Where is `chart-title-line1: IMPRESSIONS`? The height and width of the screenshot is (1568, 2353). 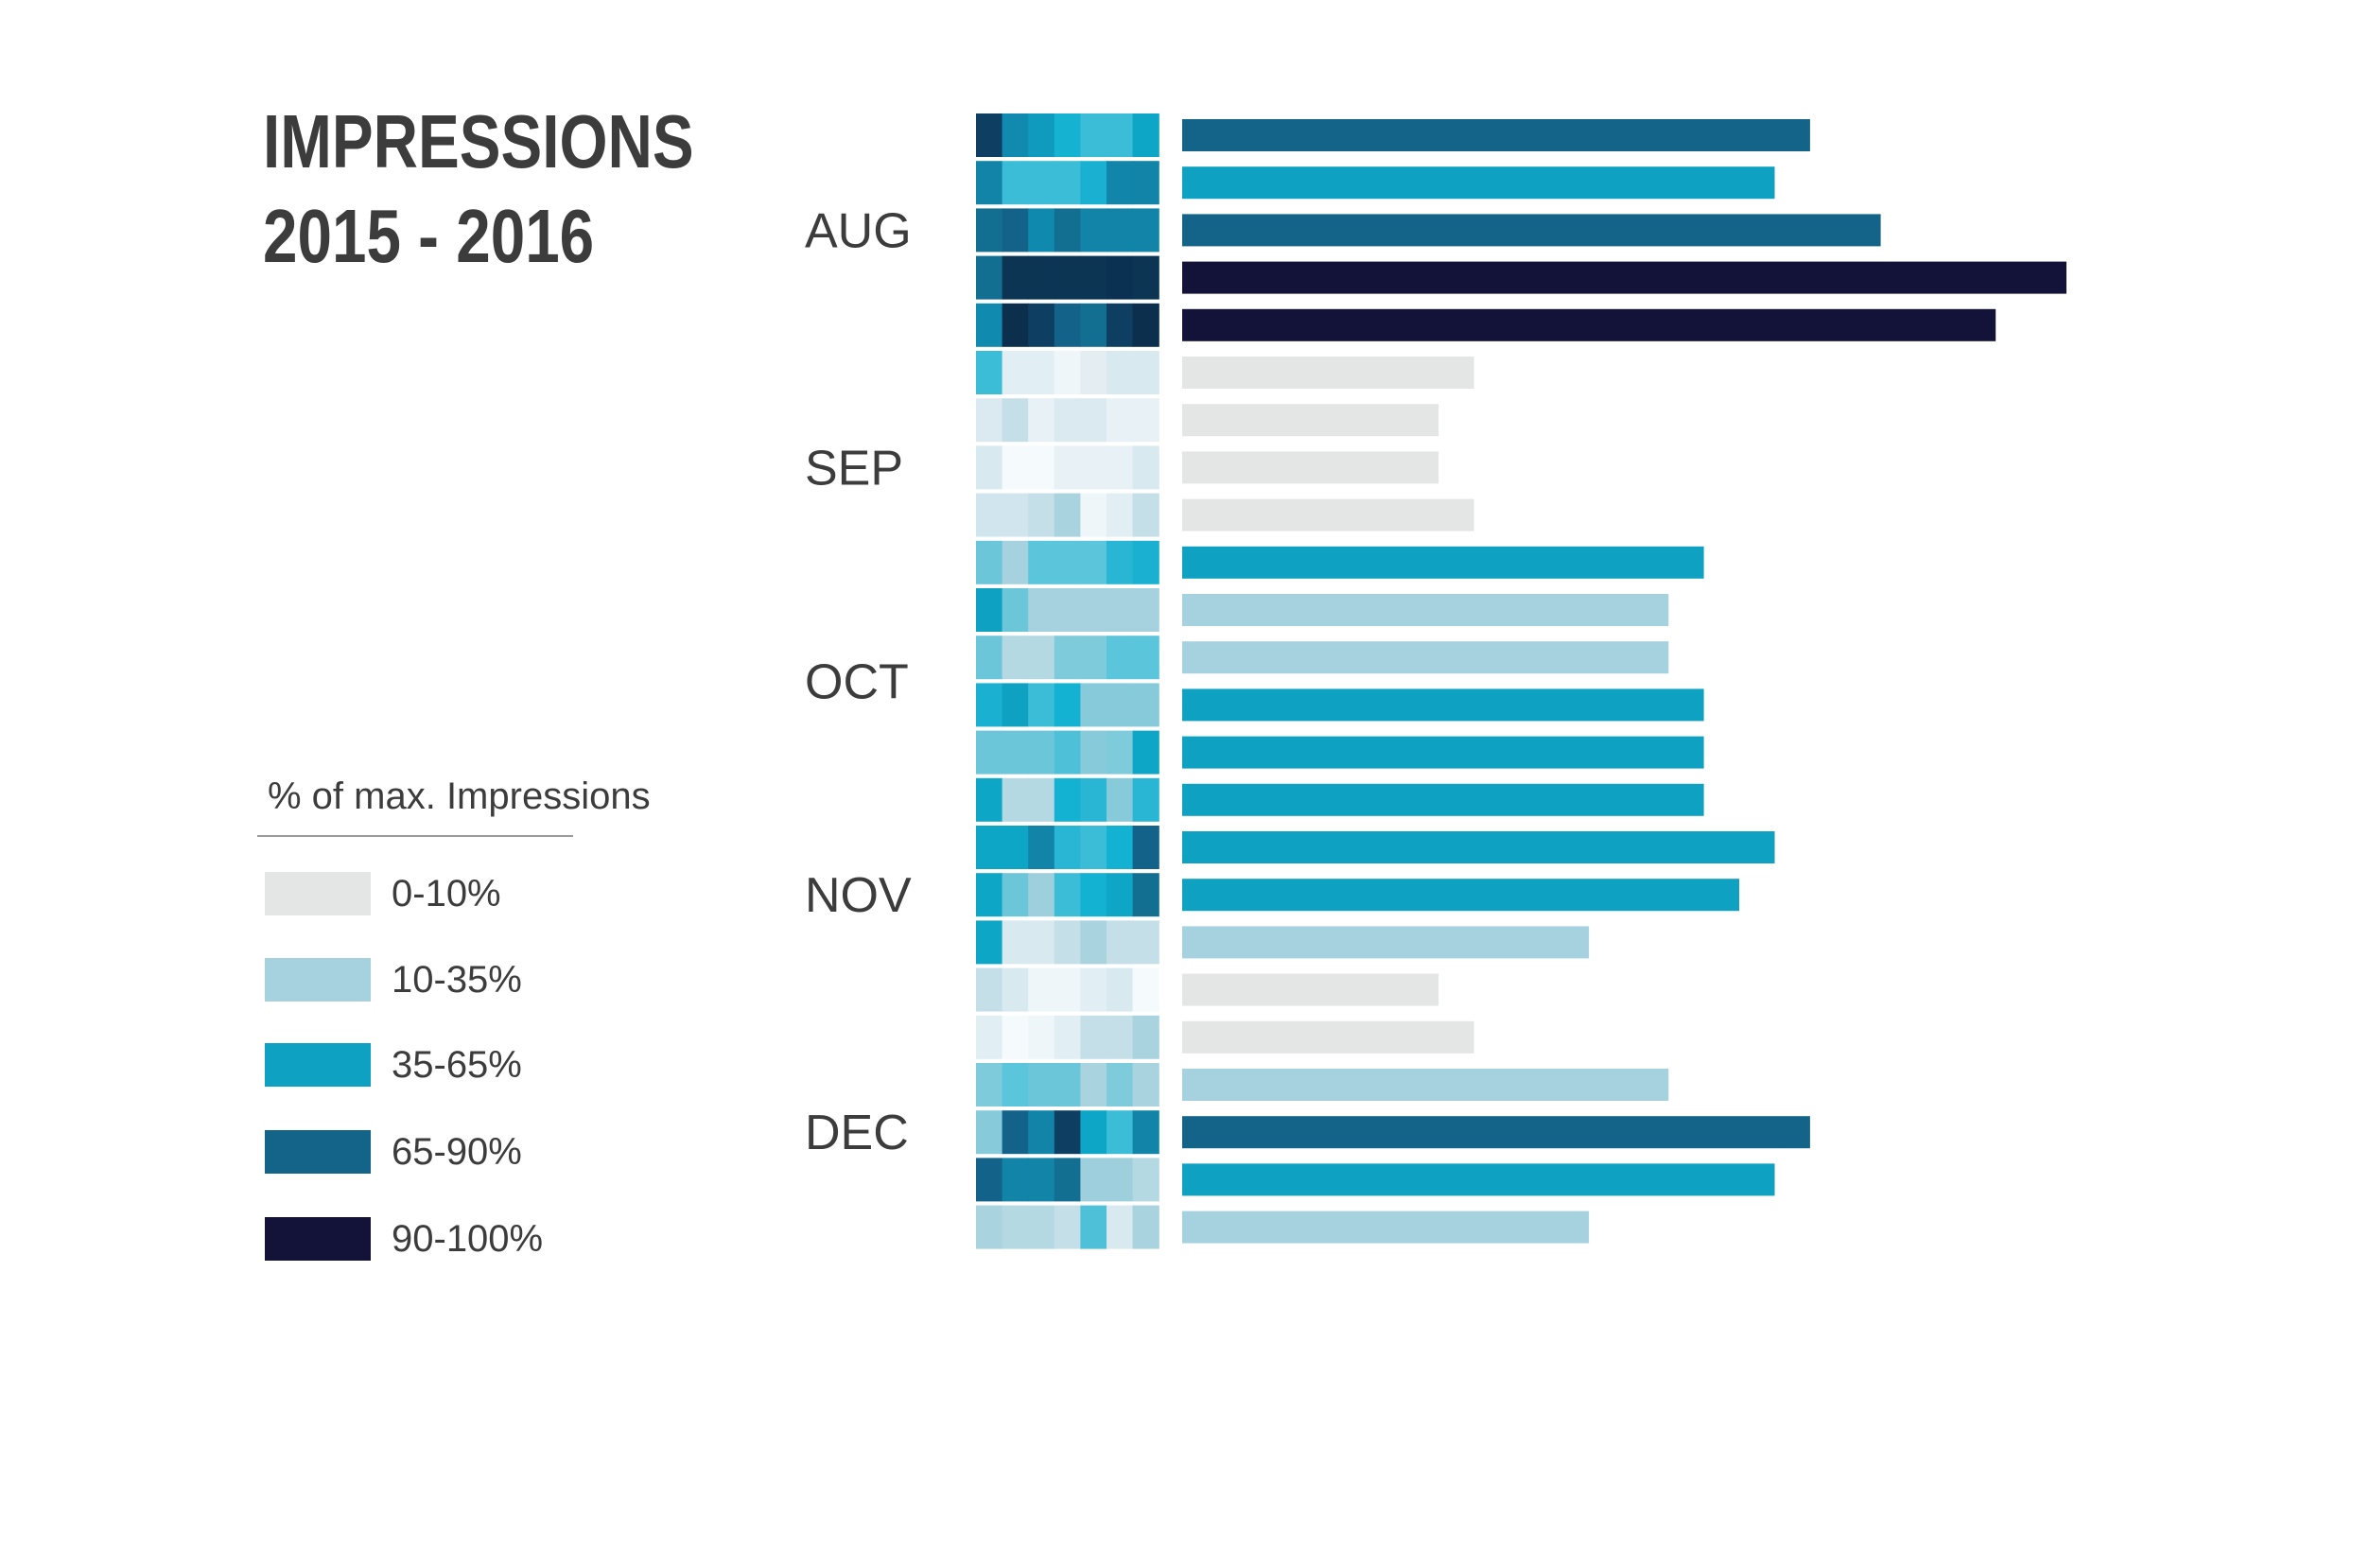 chart-title-line1: IMPRESSIONS is located at coordinates (478, 141).